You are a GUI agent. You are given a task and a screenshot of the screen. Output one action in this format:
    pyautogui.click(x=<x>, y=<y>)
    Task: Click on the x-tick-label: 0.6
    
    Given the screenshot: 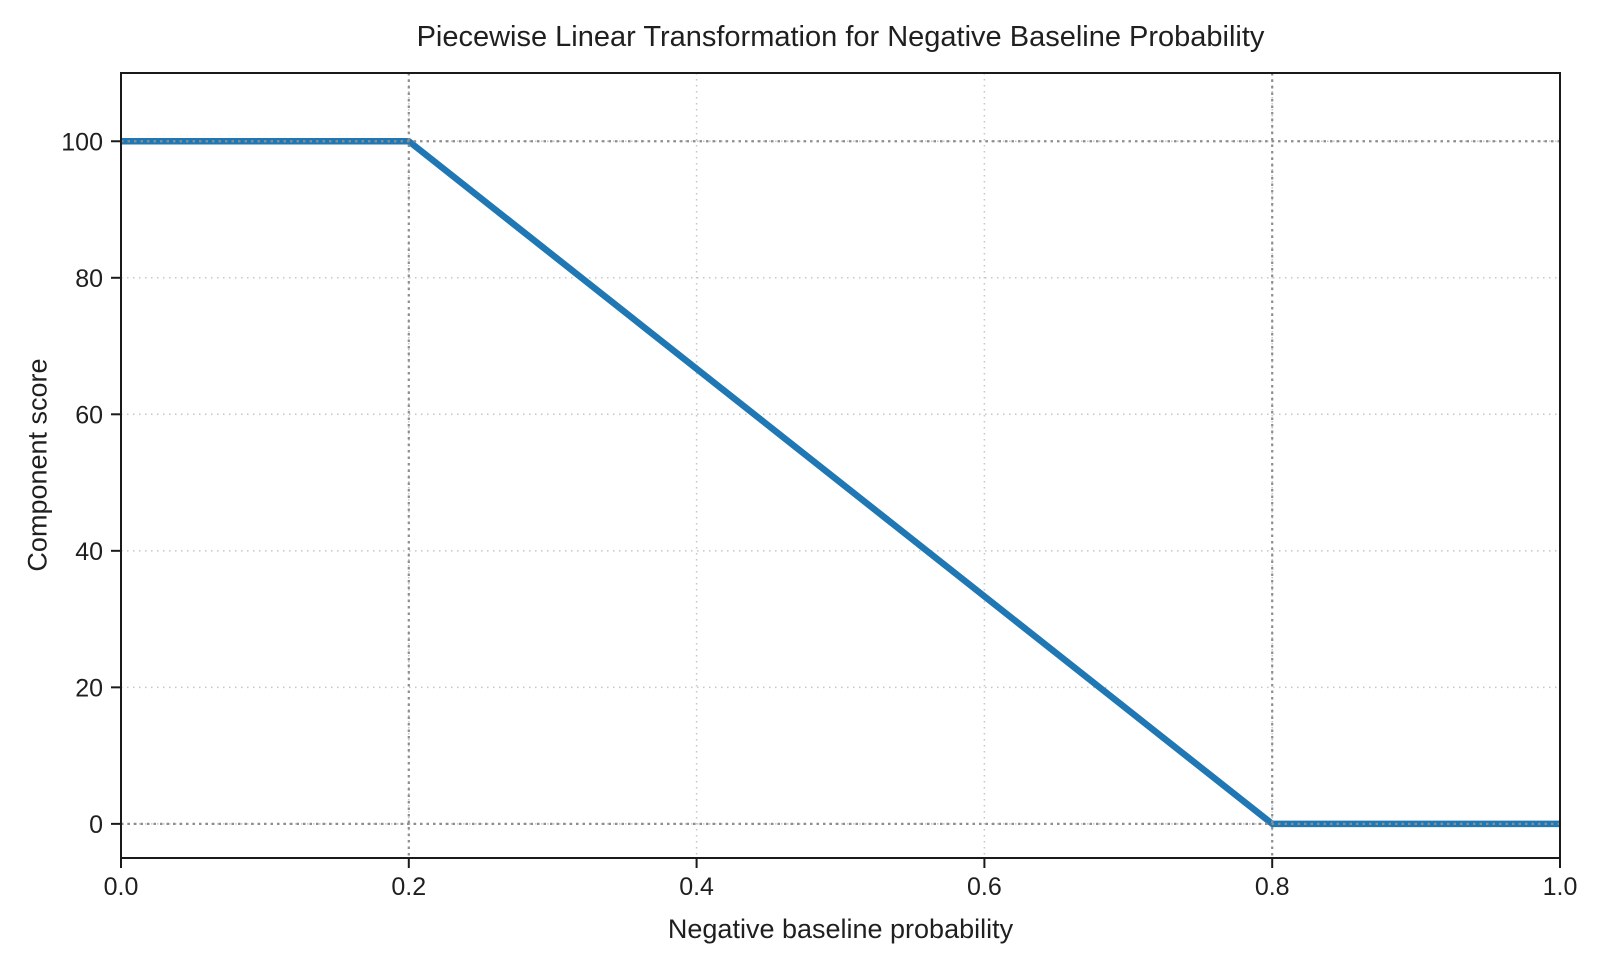 What is the action you would take?
    pyautogui.click(x=984, y=887)
    